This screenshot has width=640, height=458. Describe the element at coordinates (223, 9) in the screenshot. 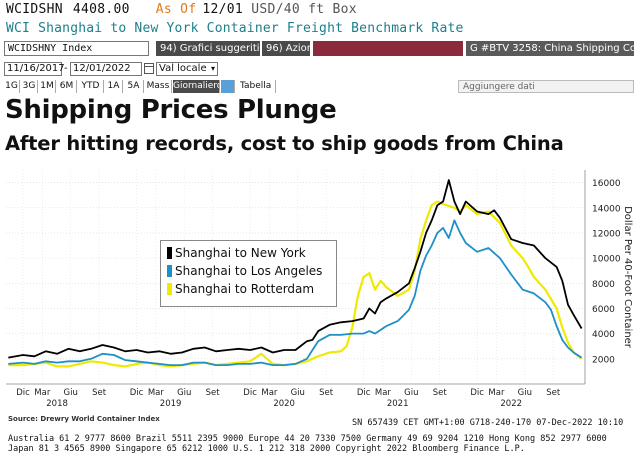

I see `as-of-date: 12/01` at that location.